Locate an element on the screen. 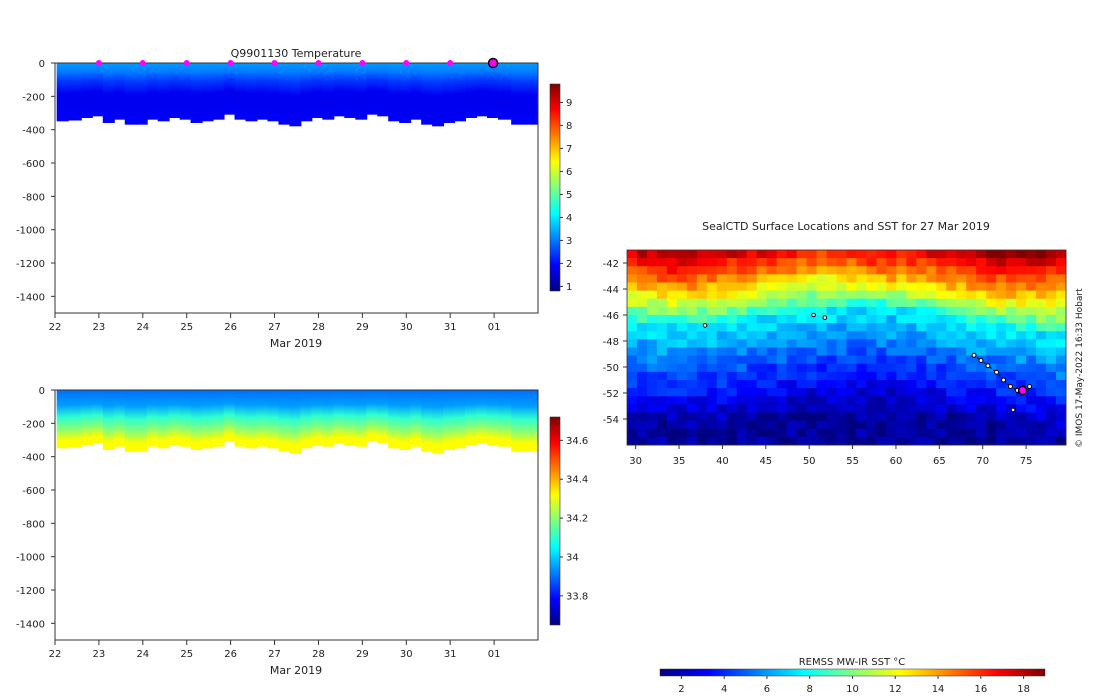 Image resolution: width=1100 pixels, height=696 pixels. salinity-colorbar: 33.8 34 34.2 34.4 34.6 is located at coordinates (568, 521).